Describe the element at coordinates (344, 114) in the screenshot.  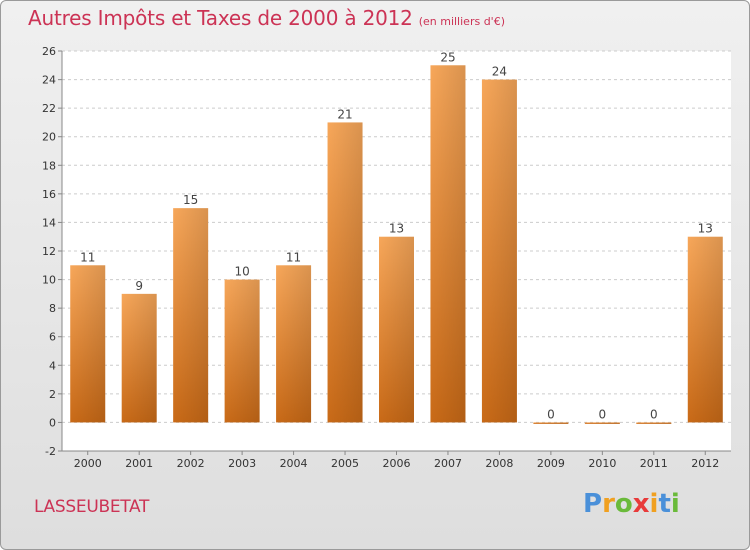
I see `bar-value-label: 21` at that location.